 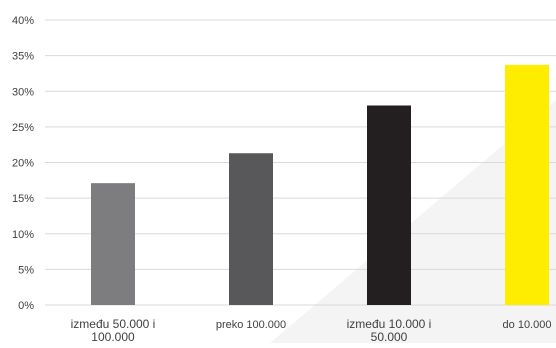 What do you see at coordinates (113, 330) in the screenshot?
I see `x-tick-label: između 50.000 i 100.000` at bounding box center [113, 330].